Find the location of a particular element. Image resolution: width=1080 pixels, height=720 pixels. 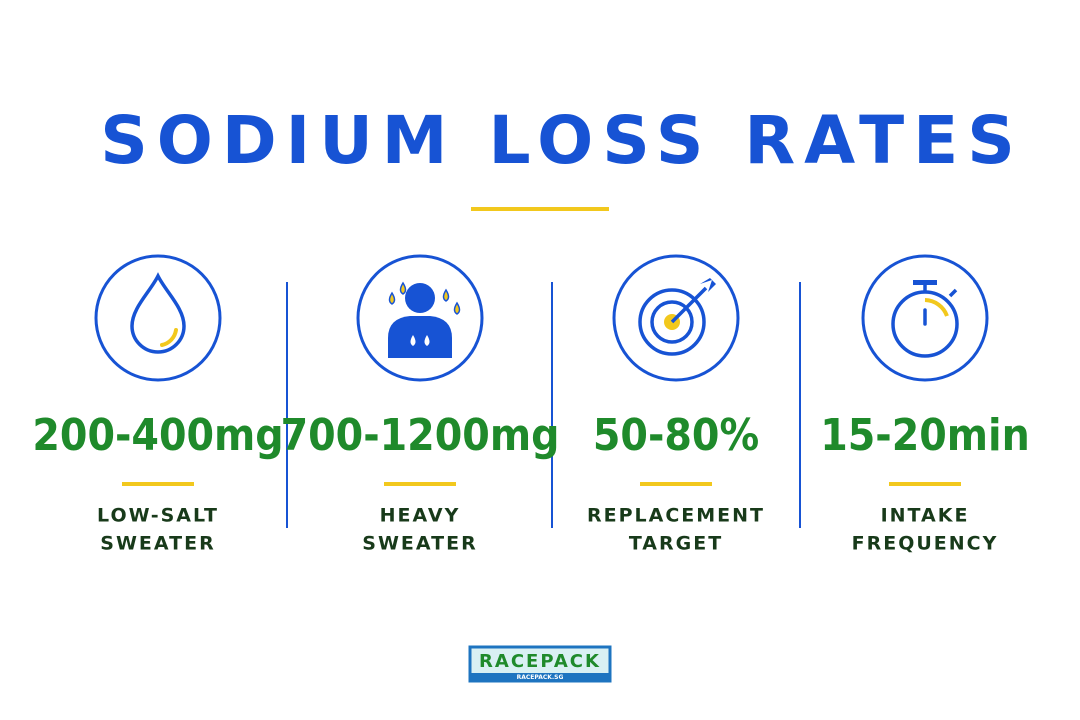

stat-label: INTAKE is located at coordinates (925, 516).